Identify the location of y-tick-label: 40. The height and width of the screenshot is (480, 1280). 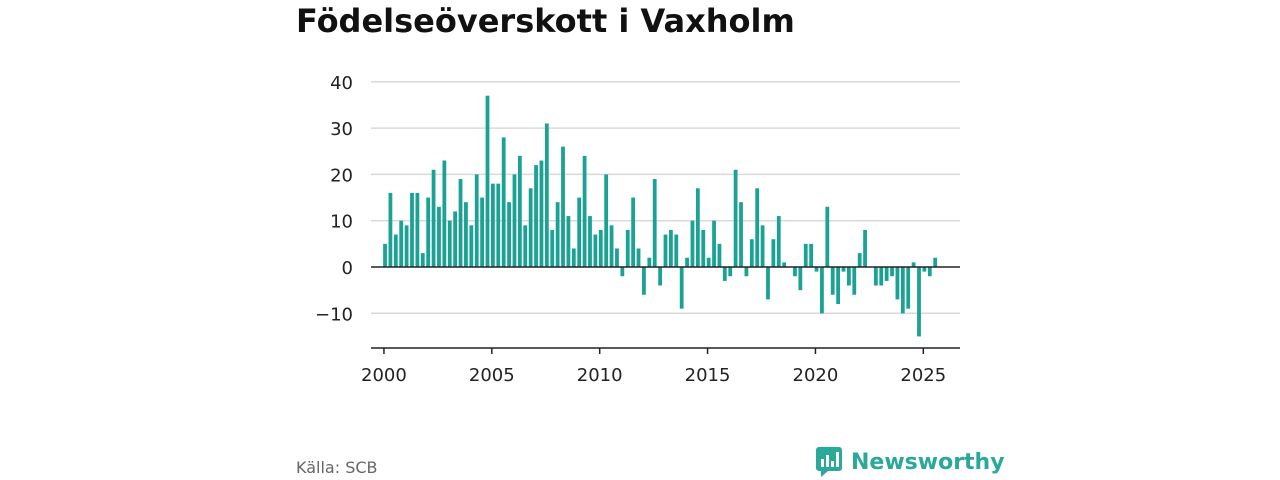
(341, 83).